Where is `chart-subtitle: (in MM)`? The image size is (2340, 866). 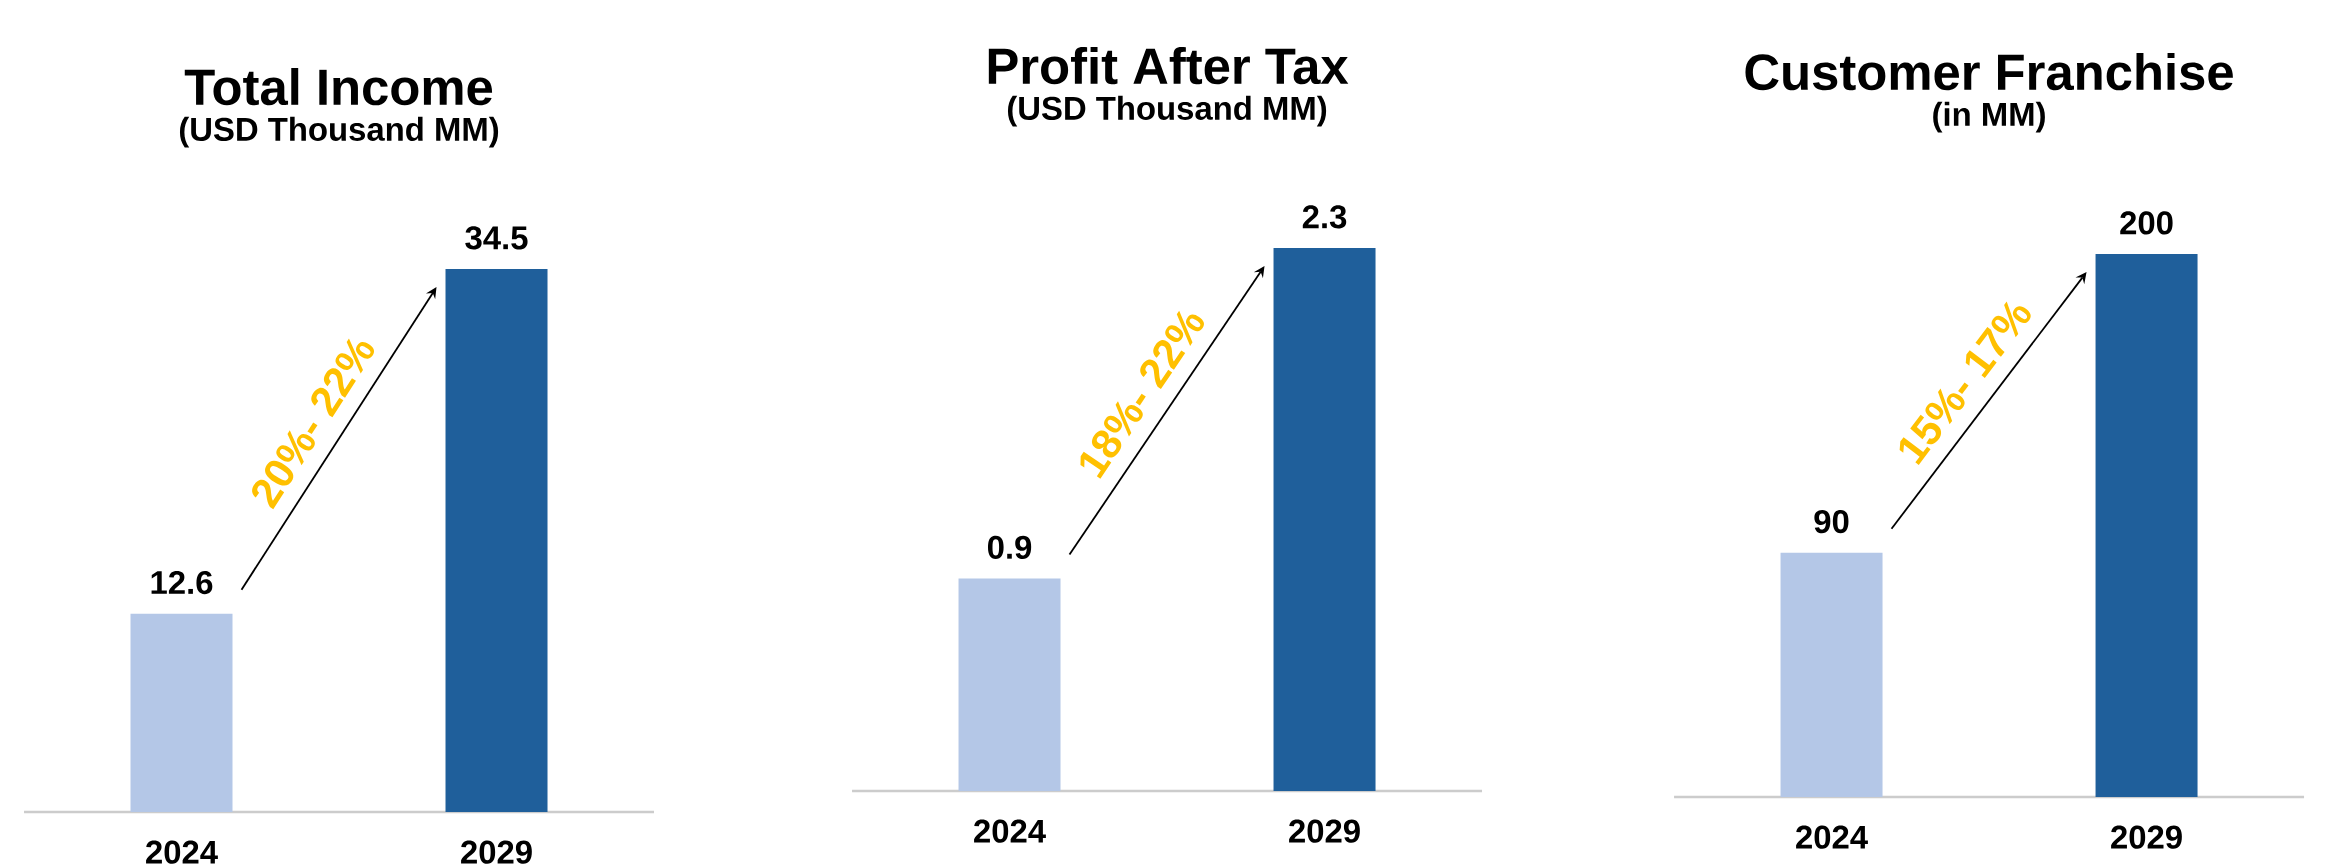 chart-subtitle: (in MM) is located at coordinates (1989, 117).